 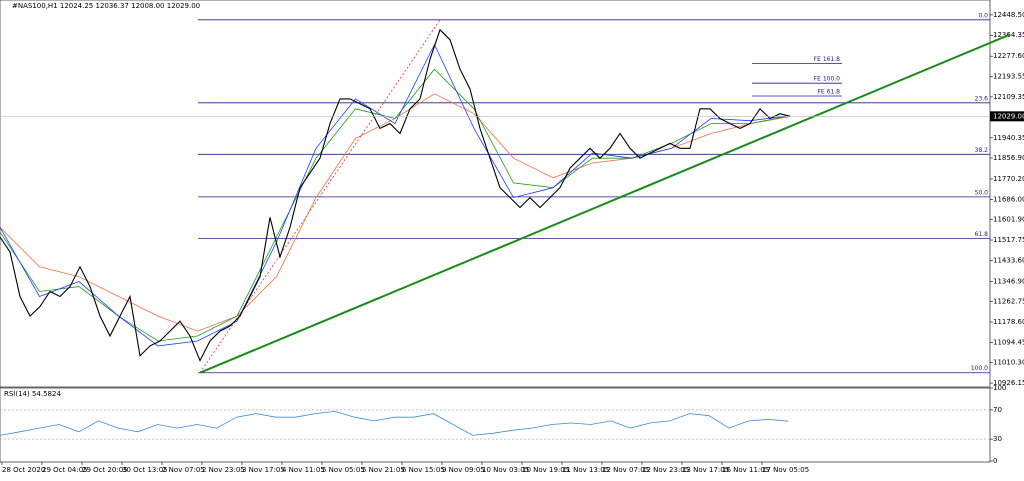 I want to click on x-tick-label: 16 Nov 11:05, so click(x=745, y=470).